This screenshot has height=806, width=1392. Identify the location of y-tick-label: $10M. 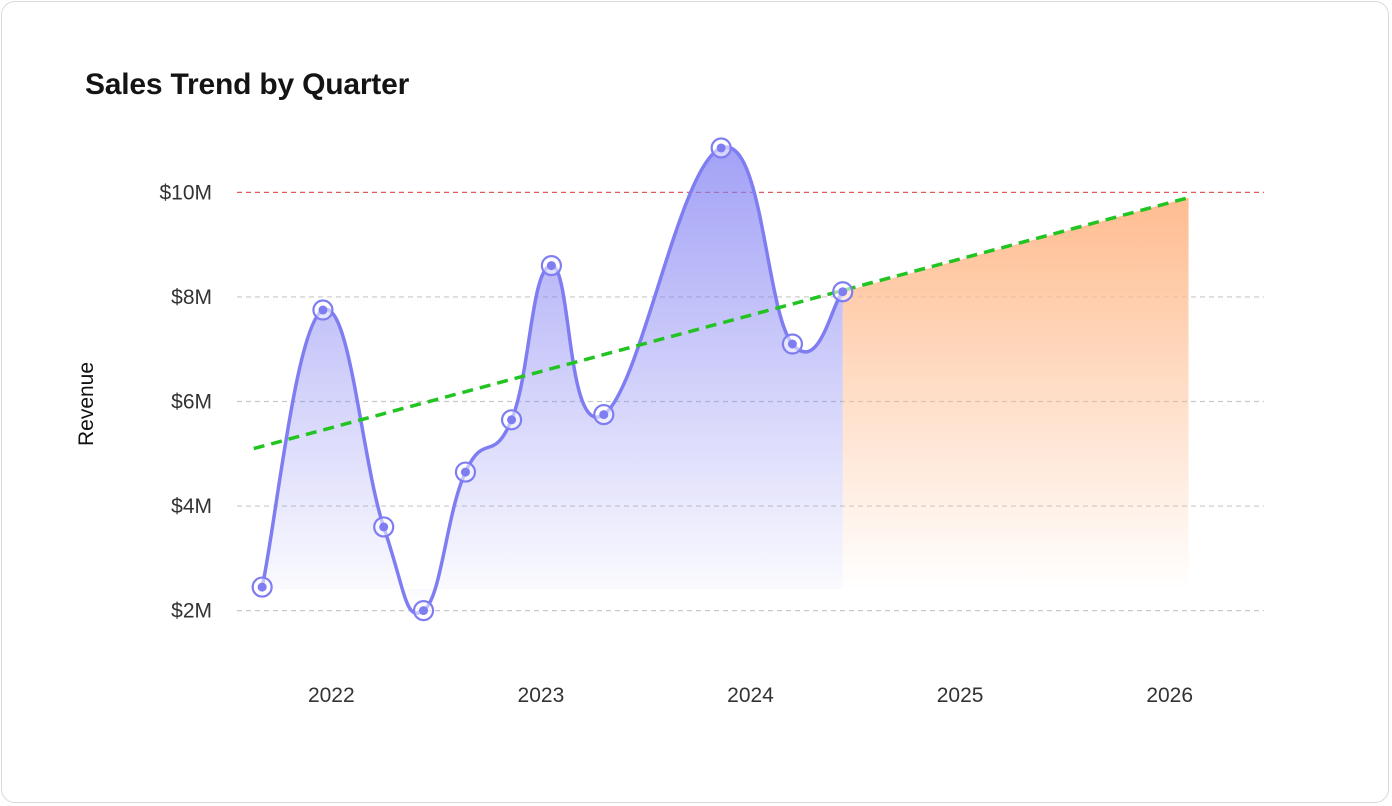
(185, 192).